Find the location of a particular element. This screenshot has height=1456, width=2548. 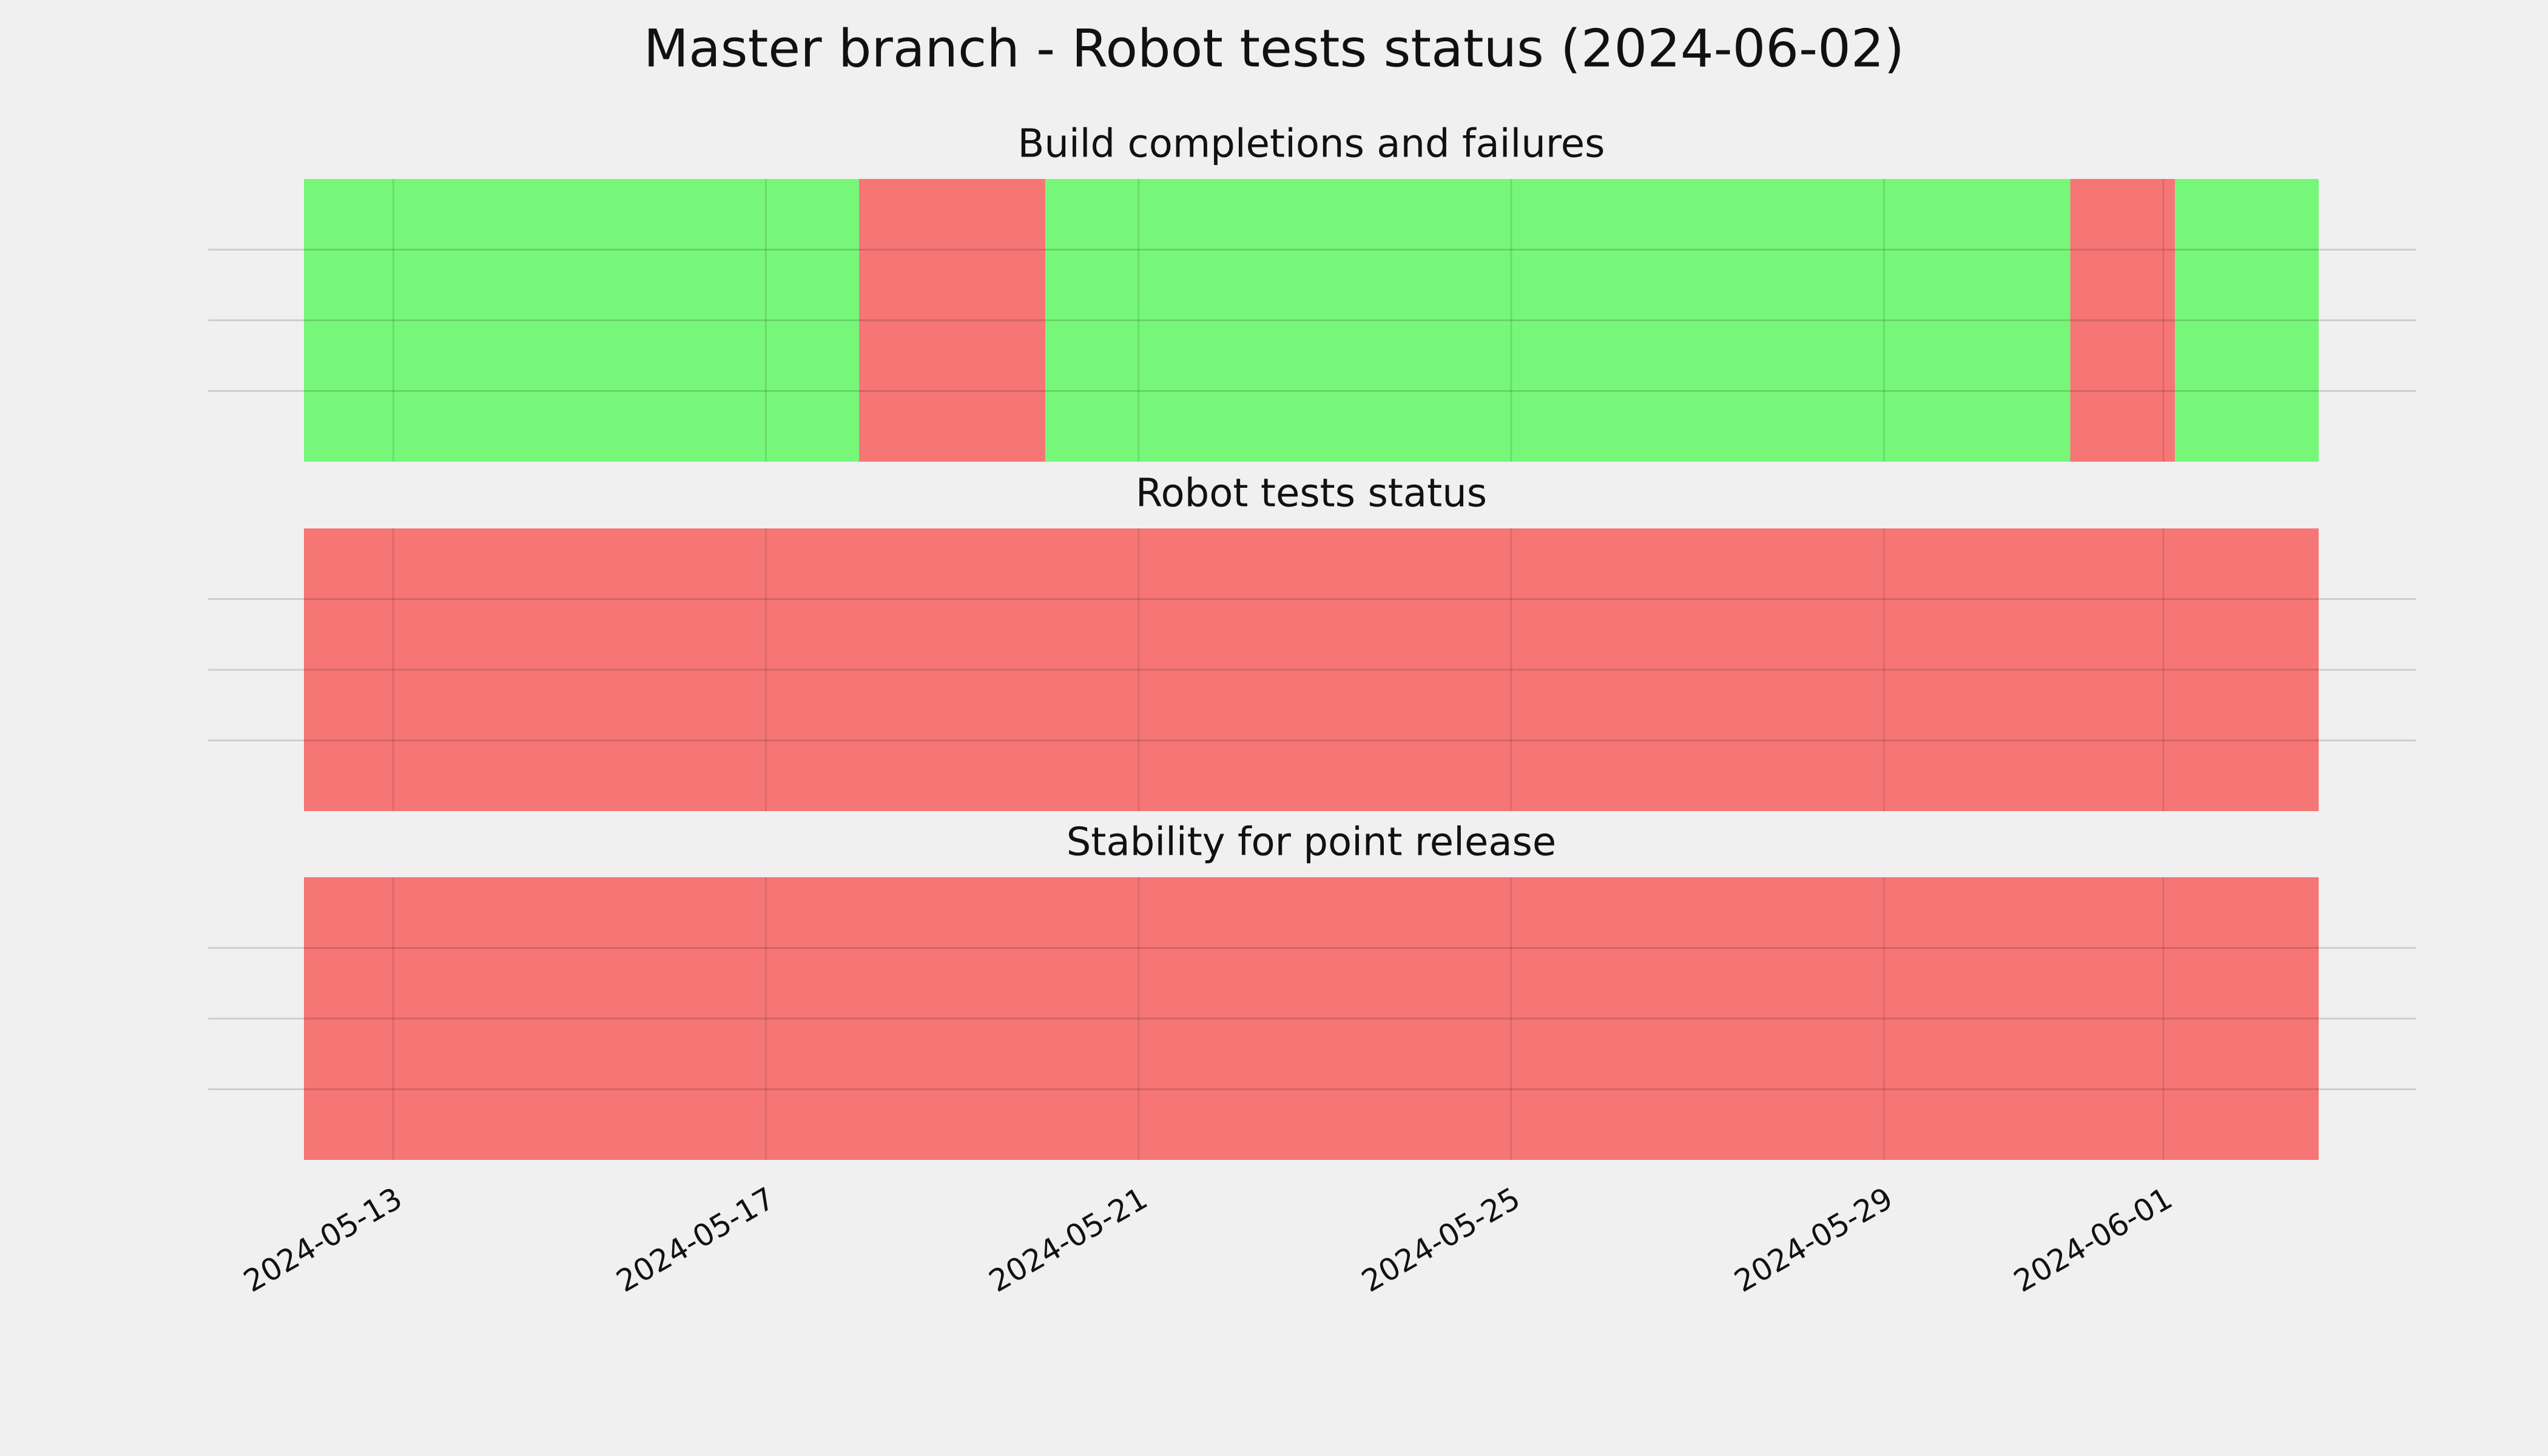

x-tick-label: 2024-05-29 is located at coordinates (1813, 1240).